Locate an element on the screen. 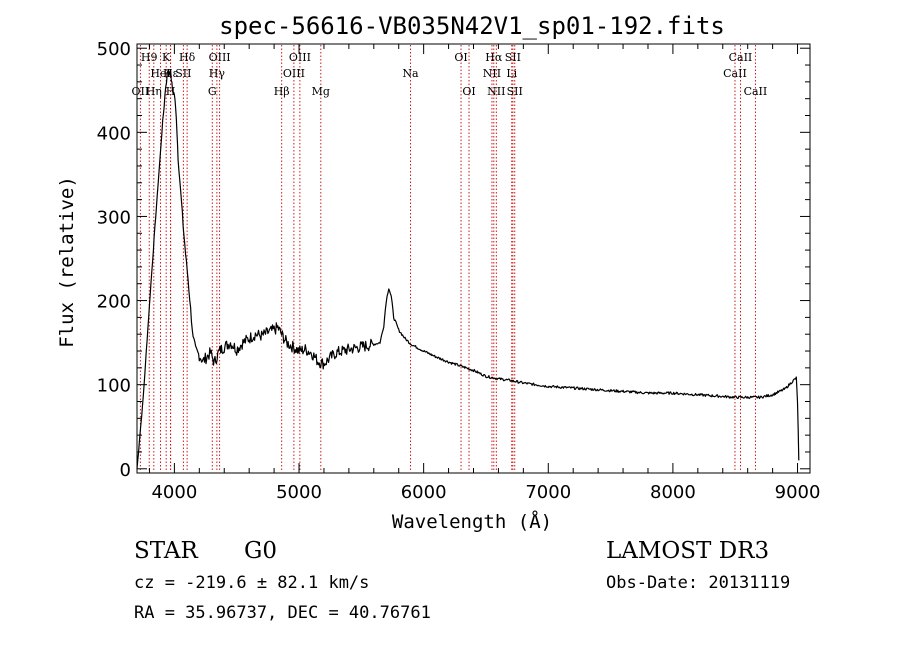 The height and width of the screenshot is (649, 900). line-label-13: OIII is located at coordinates (294, 73).